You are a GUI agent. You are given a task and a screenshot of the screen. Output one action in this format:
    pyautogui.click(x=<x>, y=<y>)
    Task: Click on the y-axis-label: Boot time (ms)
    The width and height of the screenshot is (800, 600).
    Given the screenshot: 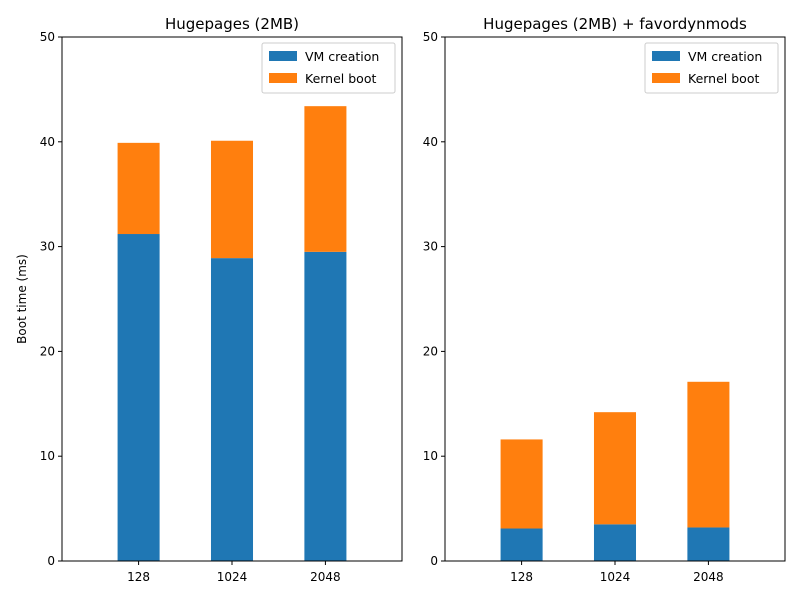 What is the action you would take?
    pyautogui.click(x=22, y=299)
    